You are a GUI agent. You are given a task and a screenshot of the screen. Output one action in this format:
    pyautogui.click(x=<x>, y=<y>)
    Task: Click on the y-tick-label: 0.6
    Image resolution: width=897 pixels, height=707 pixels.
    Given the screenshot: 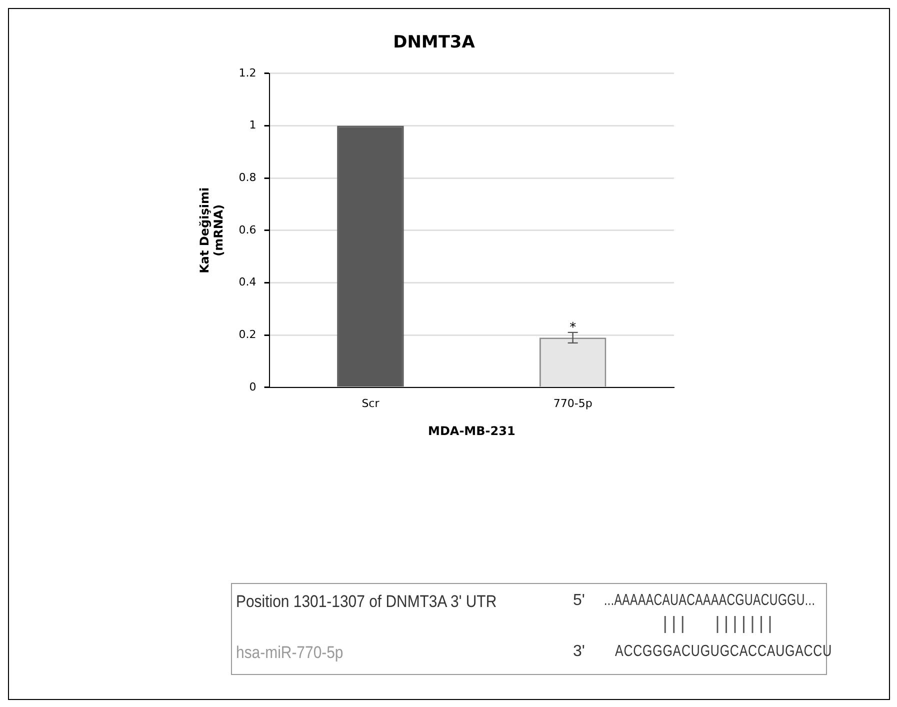 What is the action you would take?
    pyautogui.click(x=247, y=229)
    